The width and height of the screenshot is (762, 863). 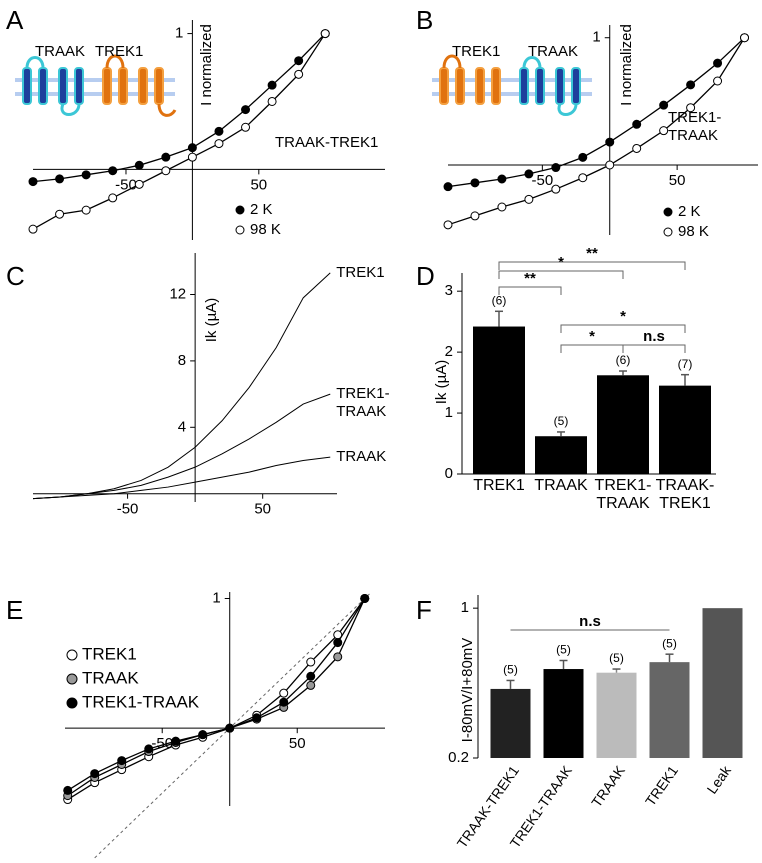 I want to click on n-label: (7), so click(x=685, y=364).